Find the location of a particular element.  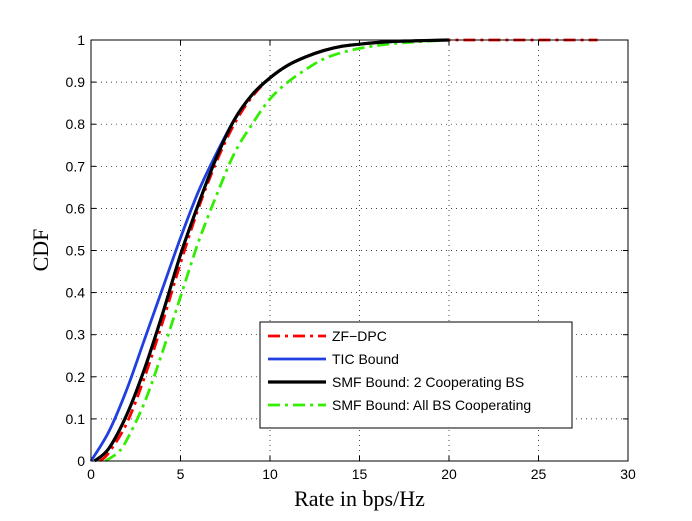

x-axis-title: Rate in bps/Hz is located at coordinates (359, 498).